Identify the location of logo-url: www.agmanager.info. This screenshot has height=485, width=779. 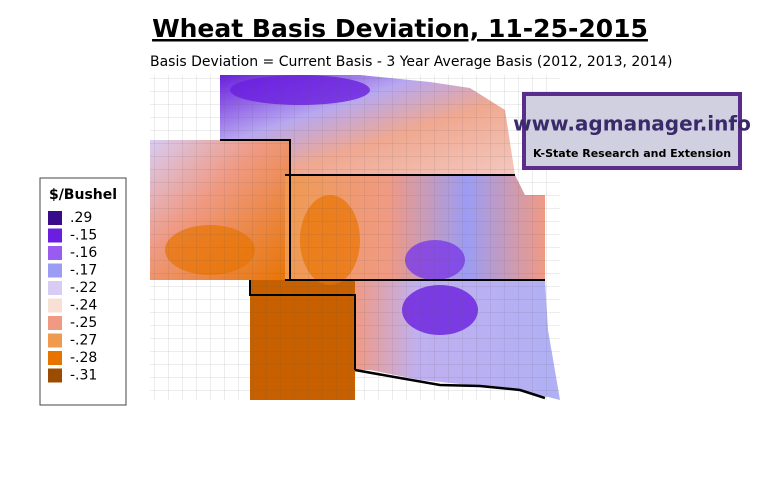
(632, 124).